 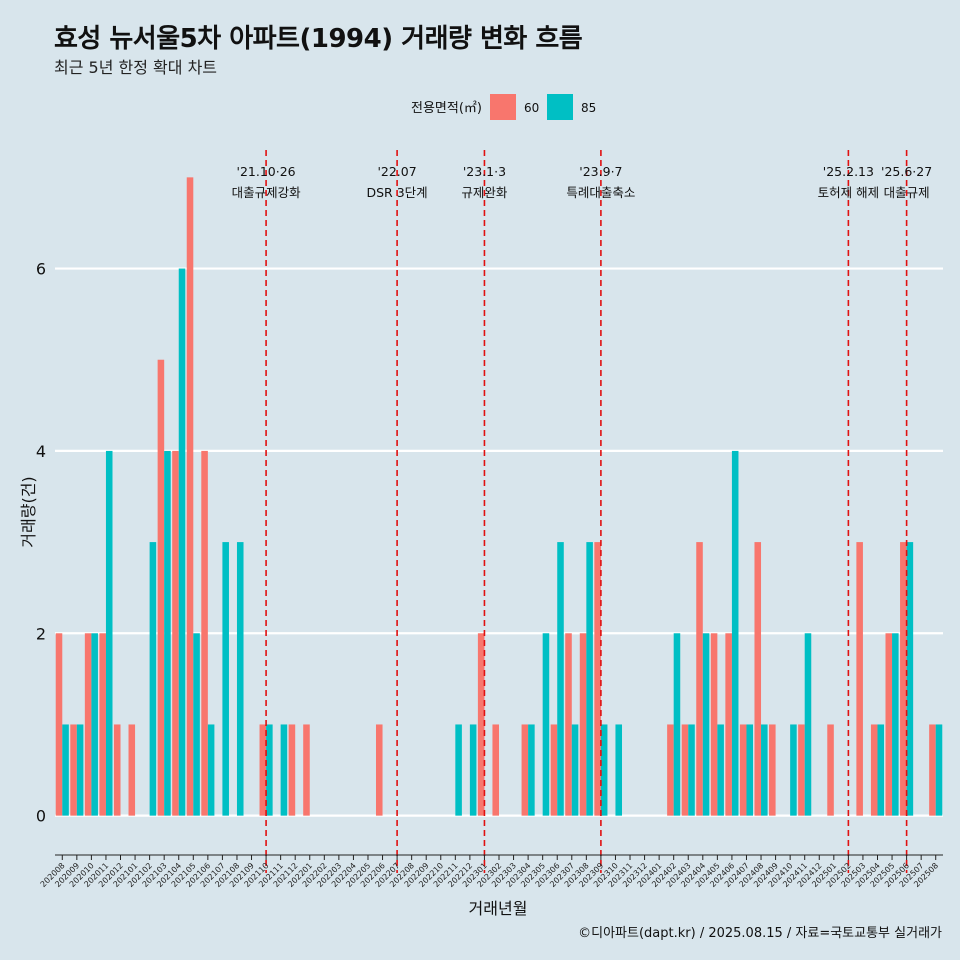 I want to click on event-desc-label: 대출규제, so click(x=907, y=192).